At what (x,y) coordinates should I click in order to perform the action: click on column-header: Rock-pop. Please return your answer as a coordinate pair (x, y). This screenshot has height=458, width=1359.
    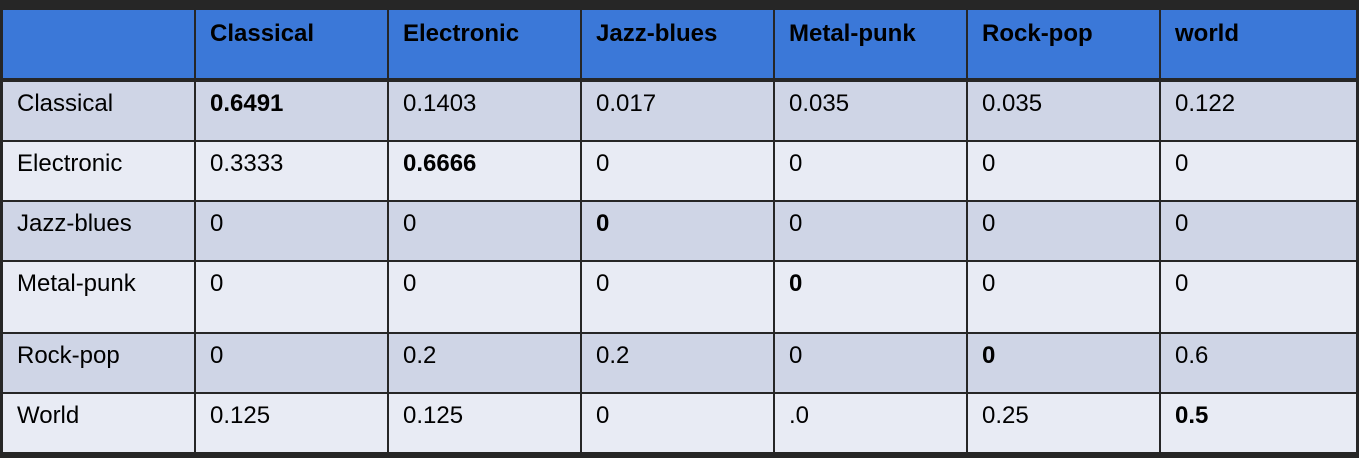
    Looking at the image, I should click on (1064, 46).